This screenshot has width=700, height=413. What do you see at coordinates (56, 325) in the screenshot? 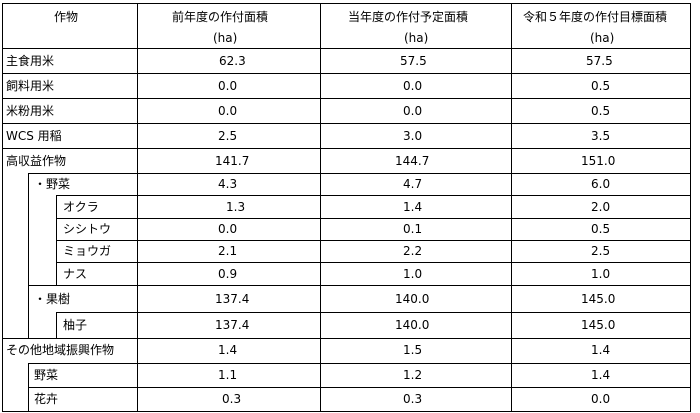
I see `indent-line-fruits` at bounding box center [56, 325].